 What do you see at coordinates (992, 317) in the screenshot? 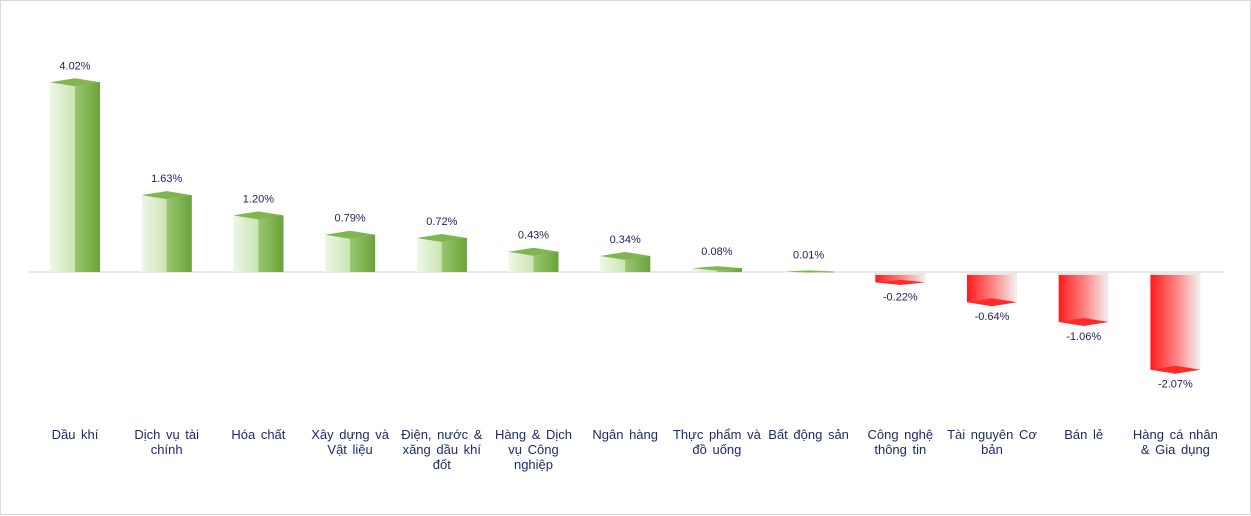
I see `data-label: -0.64%` at bounding box center [992, 317].